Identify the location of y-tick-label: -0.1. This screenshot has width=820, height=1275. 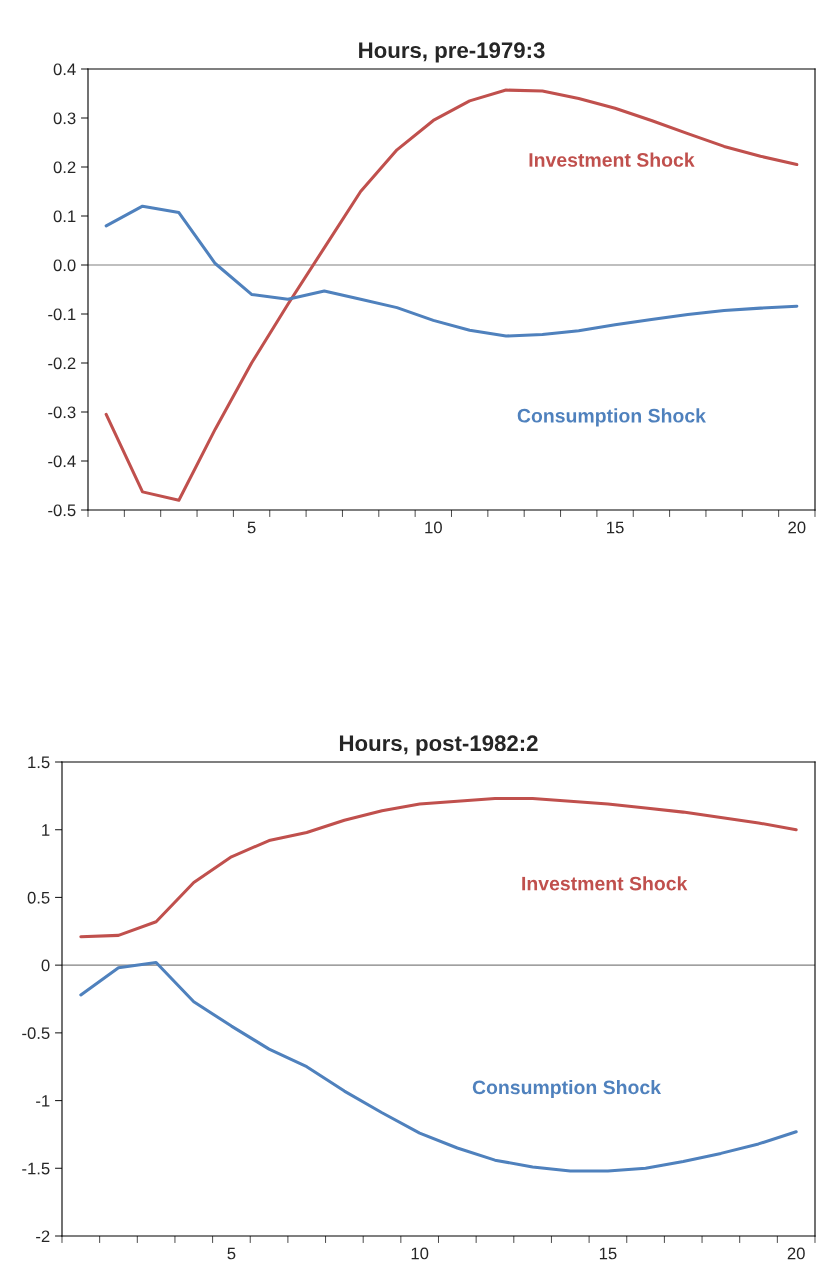
(62, 314).